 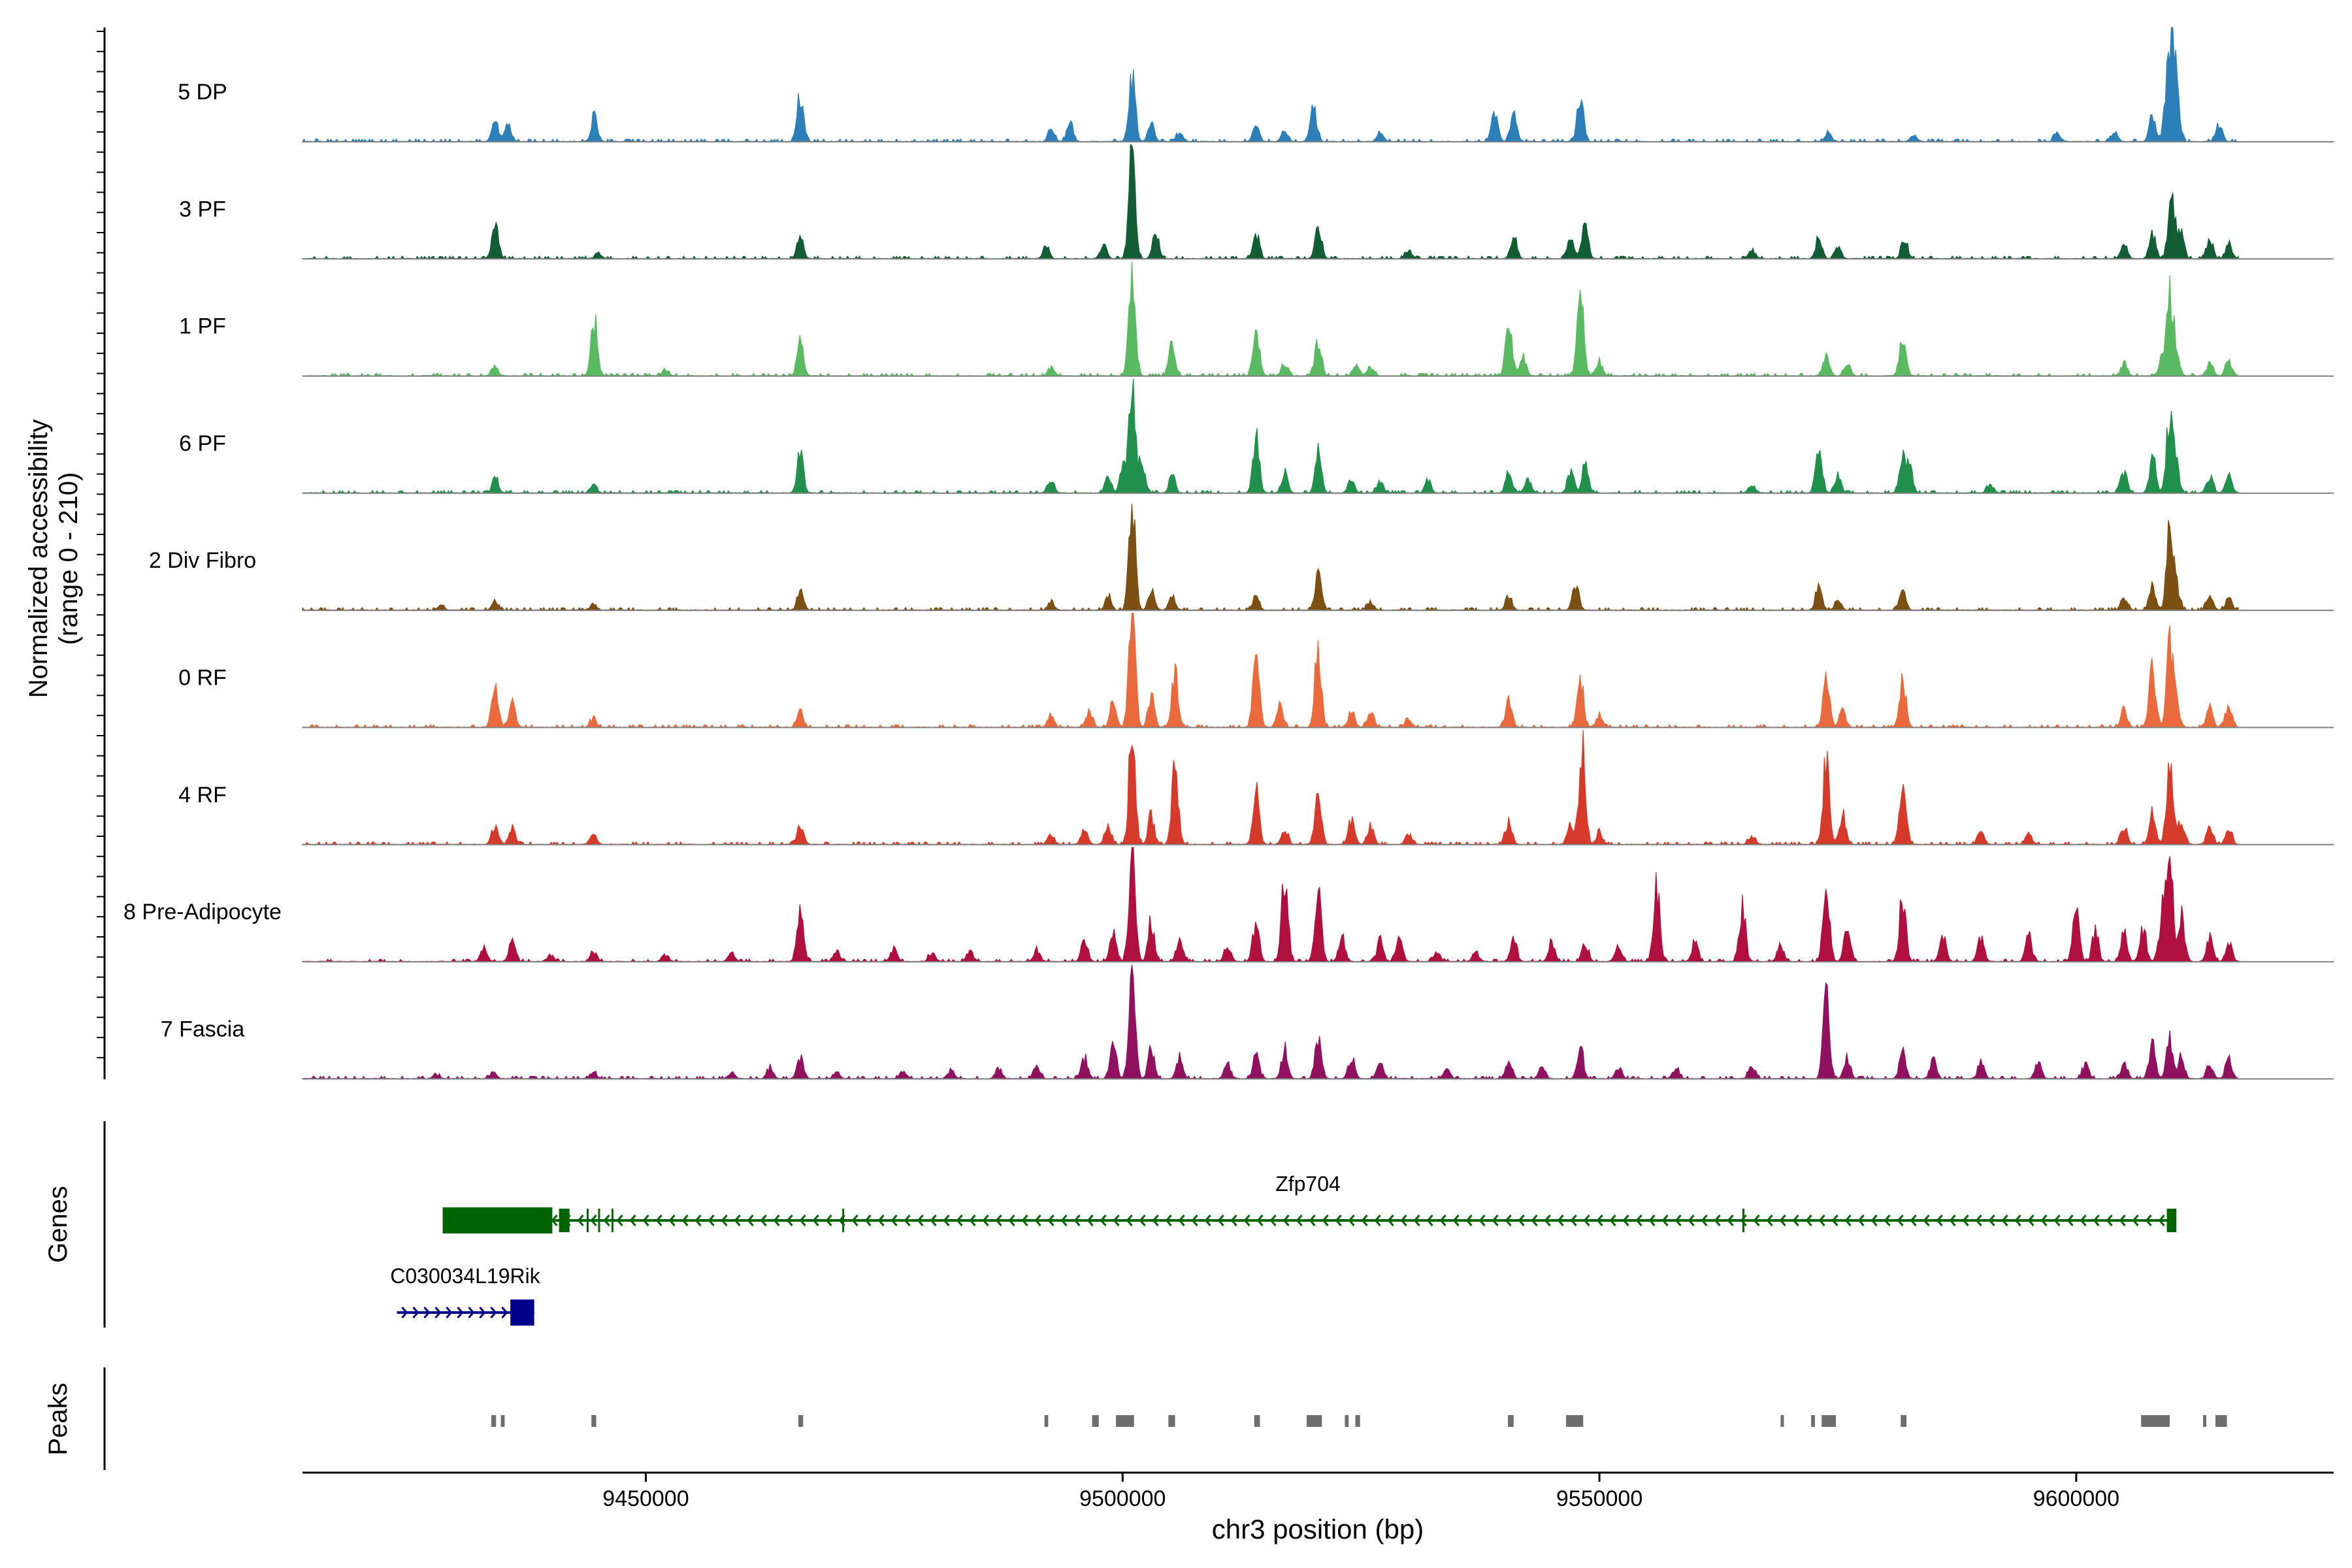 What do you see at coordinates (2076, 1498) in the screenshot?
I see `x-tick-label: 9600000` at bounding box center [2076, 1498].